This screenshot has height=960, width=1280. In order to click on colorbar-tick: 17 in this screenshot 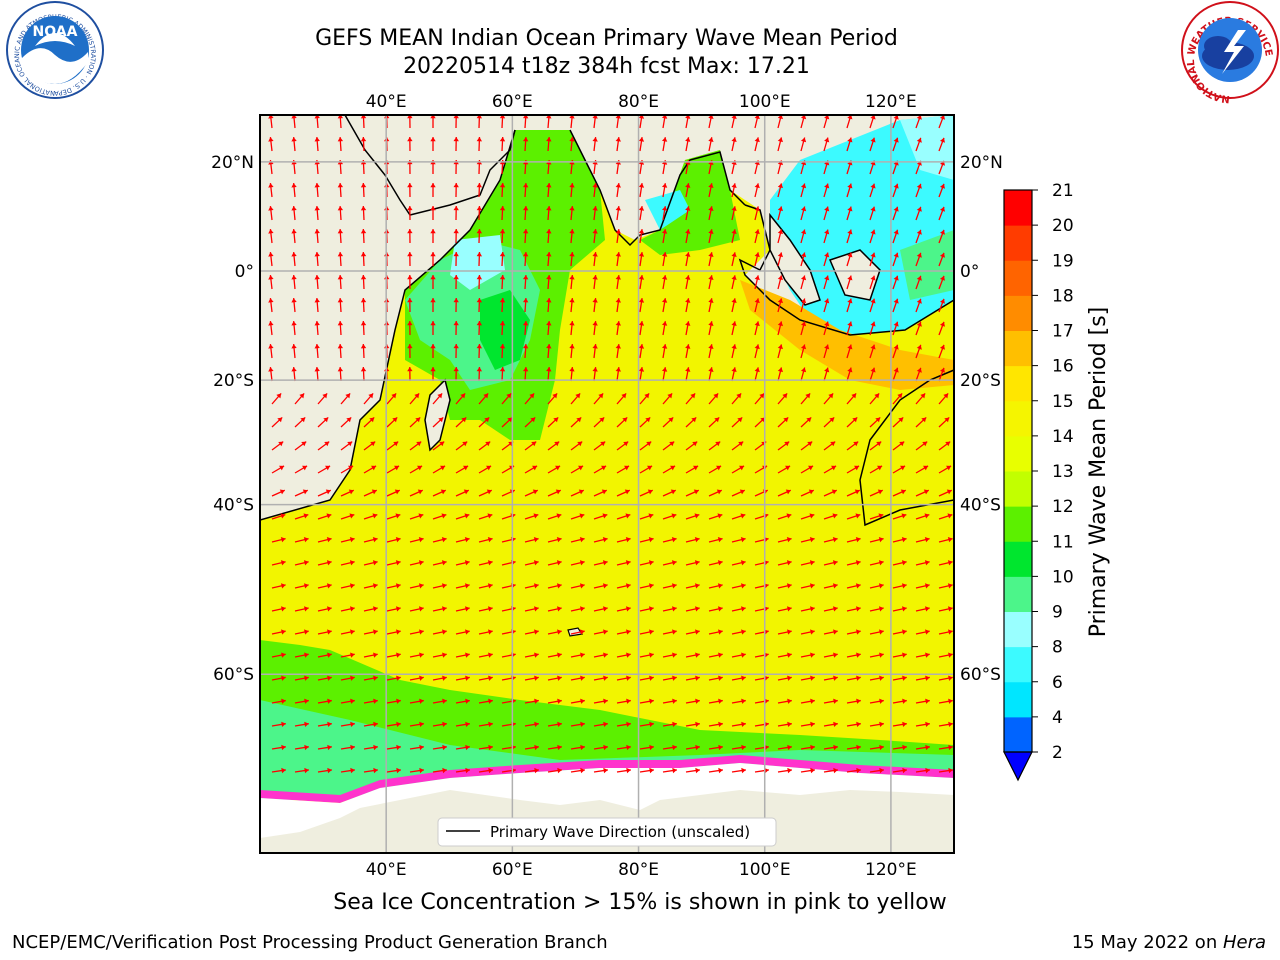, I will do `click(1063, 332)`.